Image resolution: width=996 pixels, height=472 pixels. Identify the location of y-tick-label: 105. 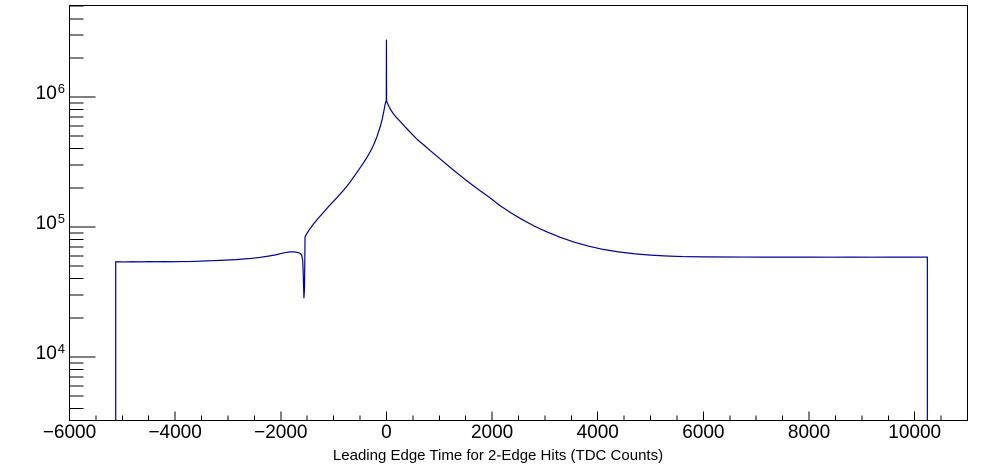
(32, 222).